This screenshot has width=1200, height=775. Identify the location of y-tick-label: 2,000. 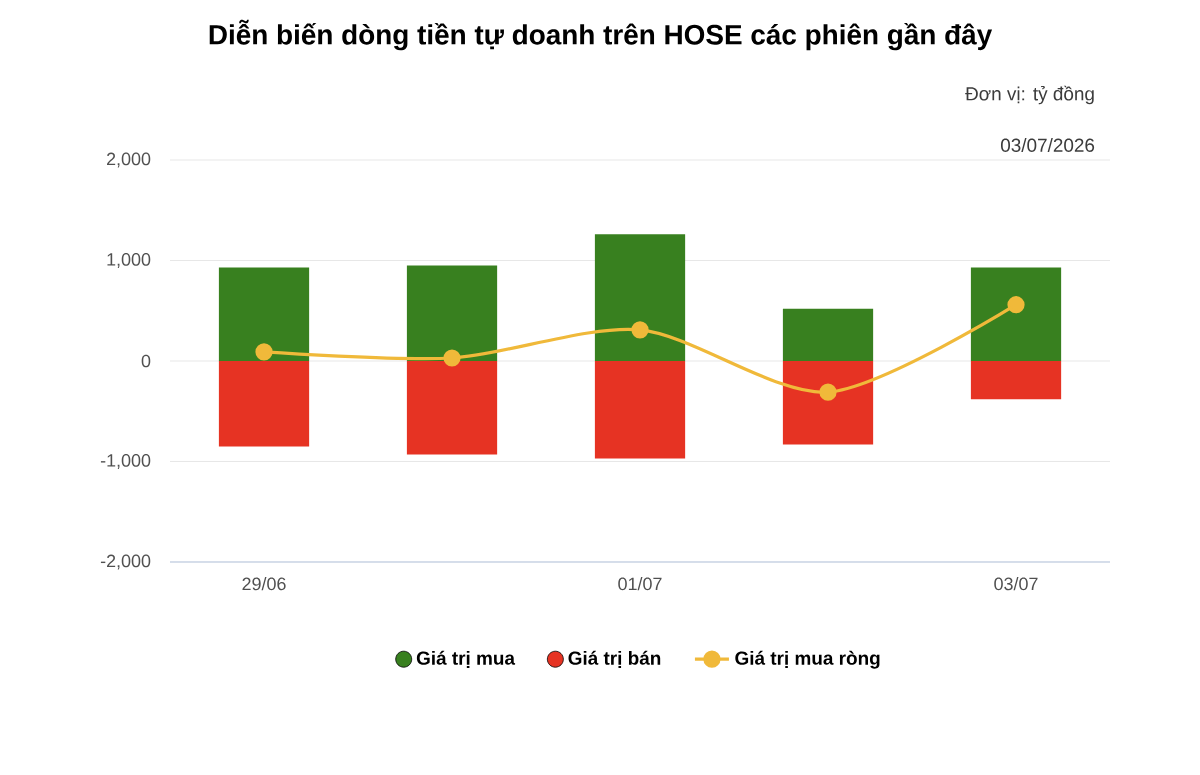
(129, 160).